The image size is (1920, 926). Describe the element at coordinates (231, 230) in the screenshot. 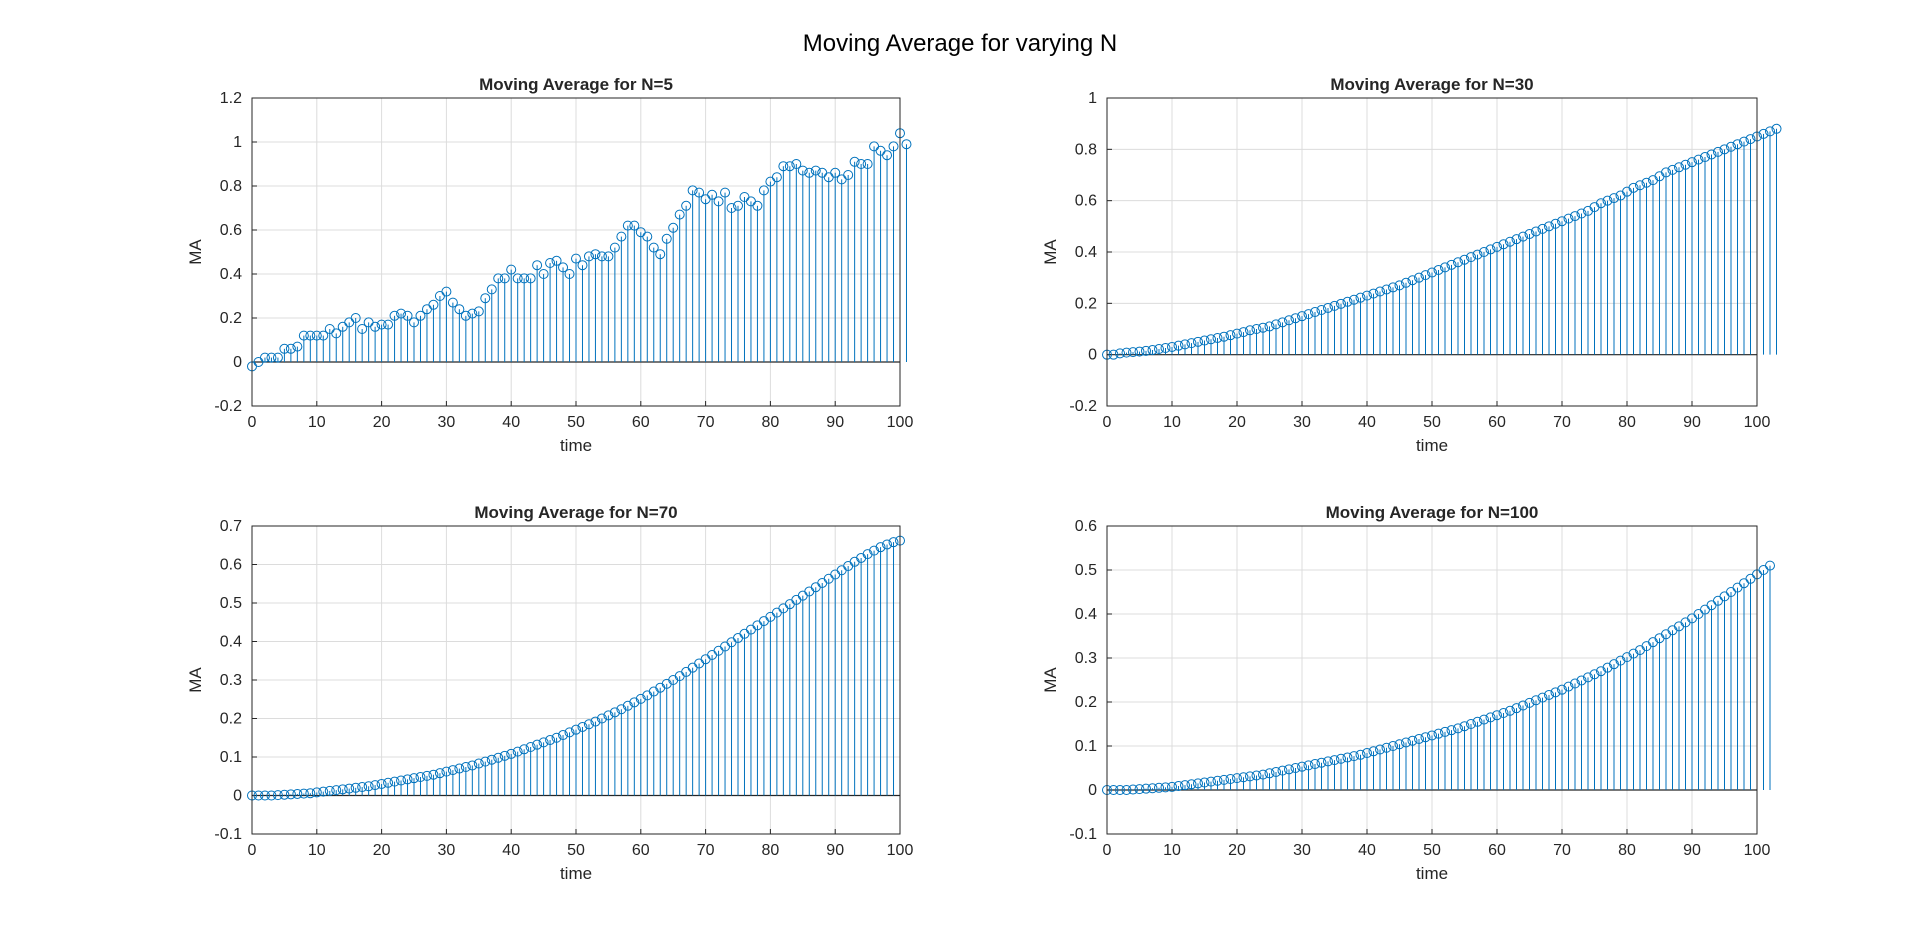

I see `y-tick-label: 0.6` at that location.